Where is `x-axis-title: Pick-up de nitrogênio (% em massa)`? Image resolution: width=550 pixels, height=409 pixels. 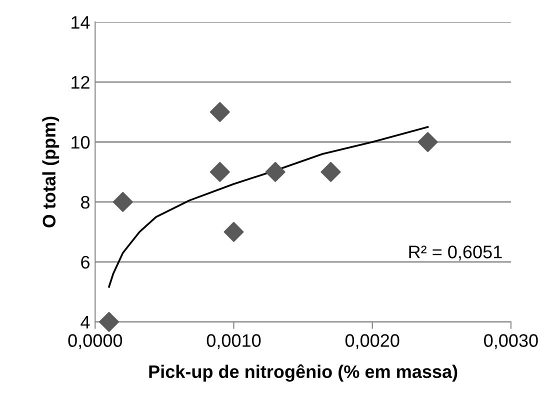
x-axis-title: Pick-up de nitrogênio (% em massa) is located at coordinates (303, 373).